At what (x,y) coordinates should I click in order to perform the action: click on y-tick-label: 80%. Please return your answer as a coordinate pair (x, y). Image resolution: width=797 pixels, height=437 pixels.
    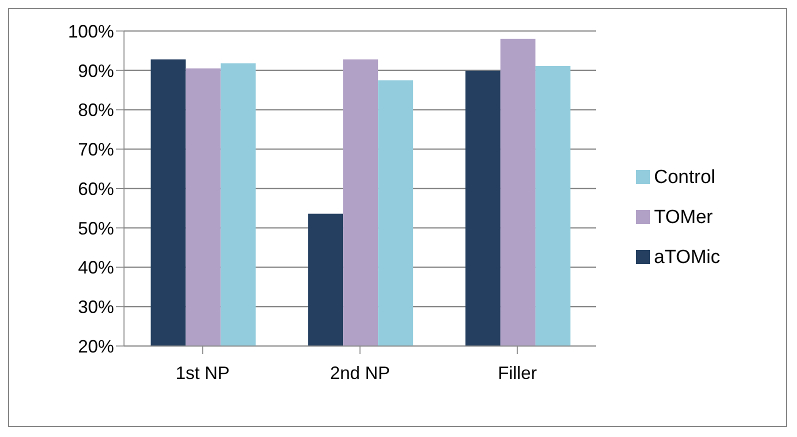
    Looking at the image, I should click on (96, 110).